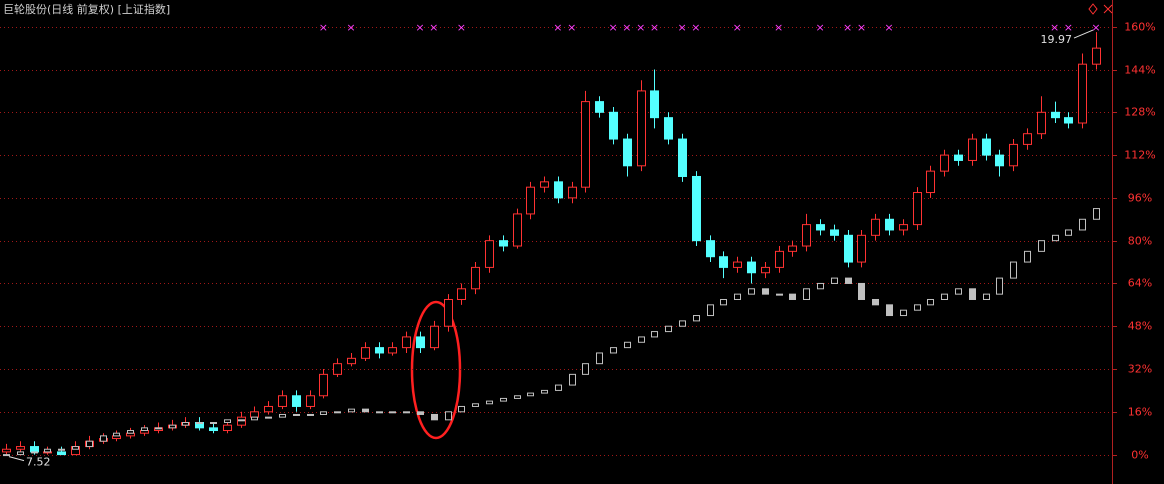 The height and width of the screenshot is (484, 1164). What do you see at coordinates (1140, 283) in the screenshot?
I see `y-tick-label: 64%` at bounding box center [1140, 283].